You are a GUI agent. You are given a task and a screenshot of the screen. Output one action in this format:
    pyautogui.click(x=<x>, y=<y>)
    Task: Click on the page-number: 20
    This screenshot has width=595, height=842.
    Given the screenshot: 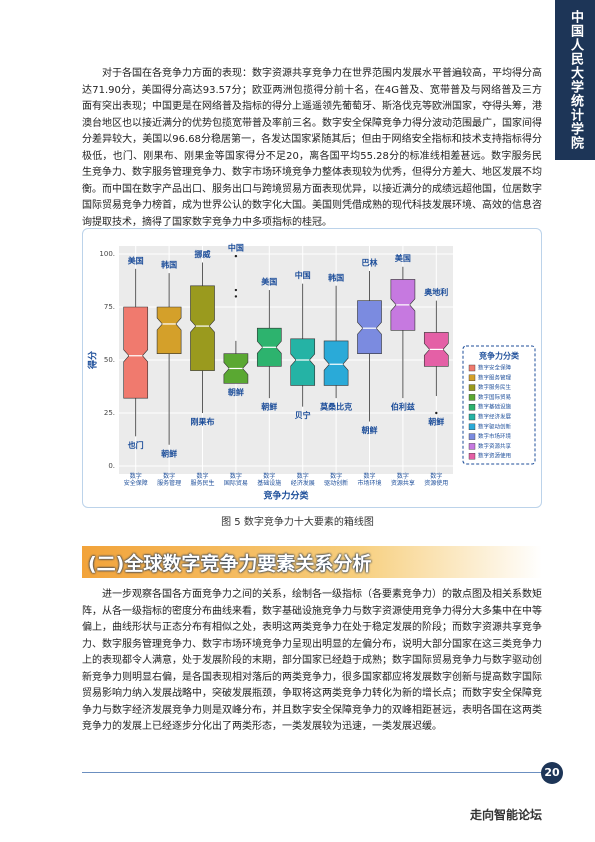 What is the action you would take?
    pyautogui.click(x=552, y=773)
    